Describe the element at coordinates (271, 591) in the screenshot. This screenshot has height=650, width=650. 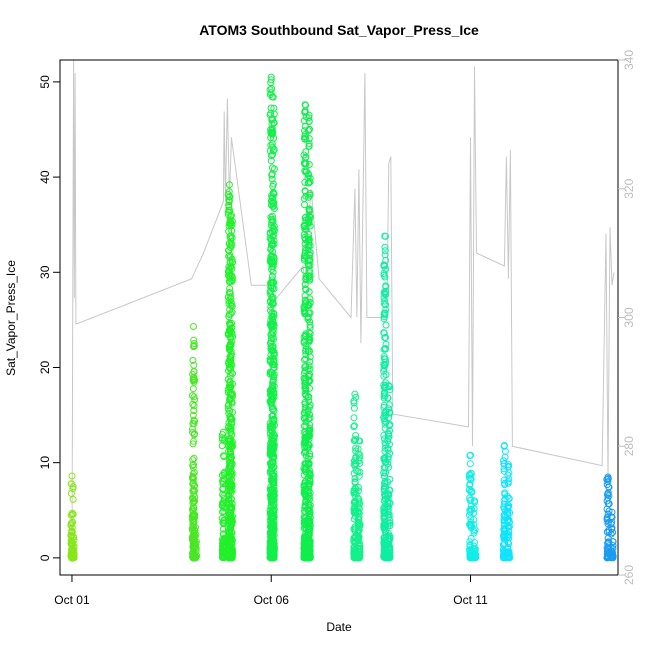
I see `x-axis: Oct 01 Oct 06 Oct 11` at that location.